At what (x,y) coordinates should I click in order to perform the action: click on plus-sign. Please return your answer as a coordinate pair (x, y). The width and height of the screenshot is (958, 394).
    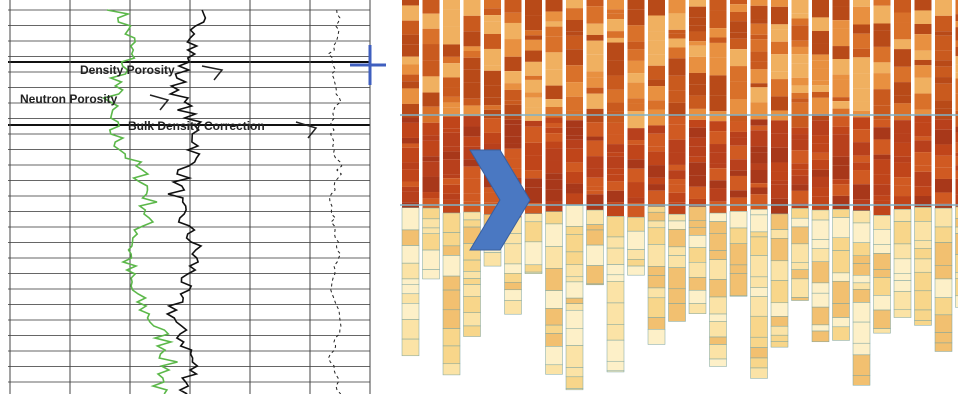
    Looking at the image, I should click on (368, 65).